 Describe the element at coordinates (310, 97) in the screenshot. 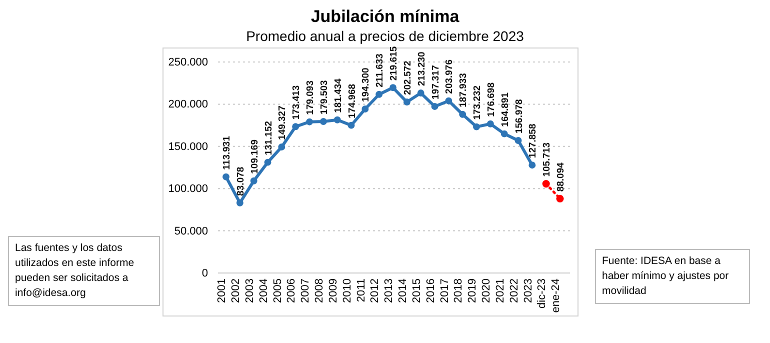

I see `data-label: 179.093` at that location.